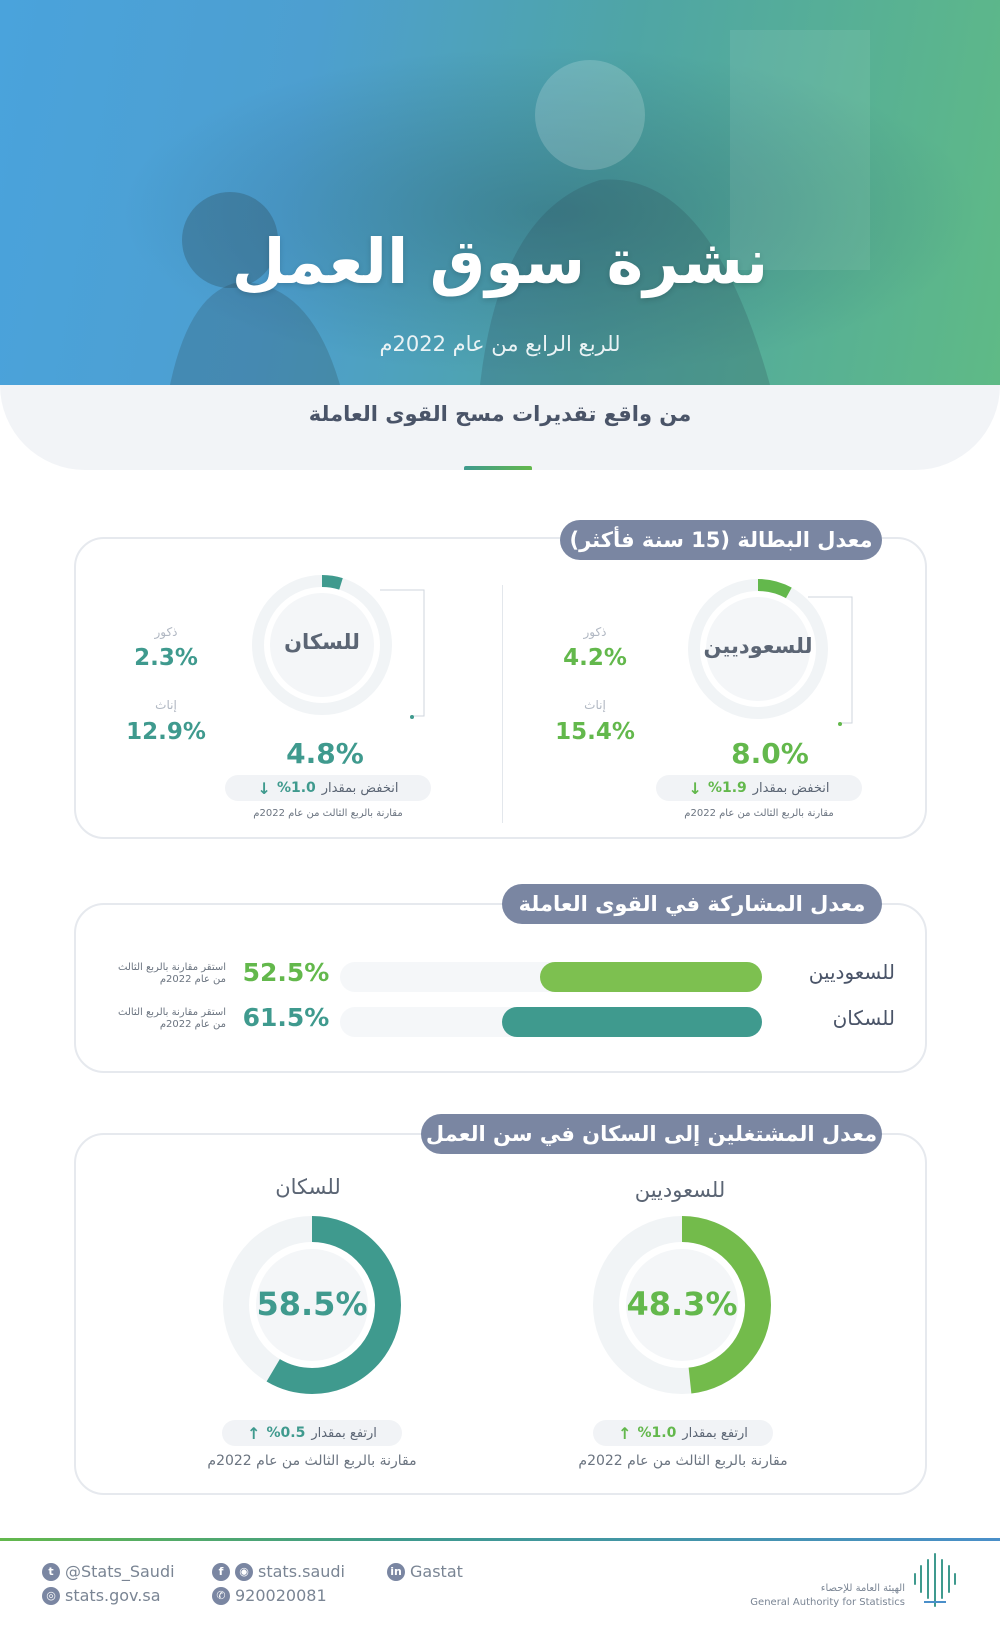 This screenshot has height=1628, width=1000. What do you see at coordinates (113, 1595) in the screenshot?
I see `website-url: stats.gov.sa` at bounding box center [113, 1595].